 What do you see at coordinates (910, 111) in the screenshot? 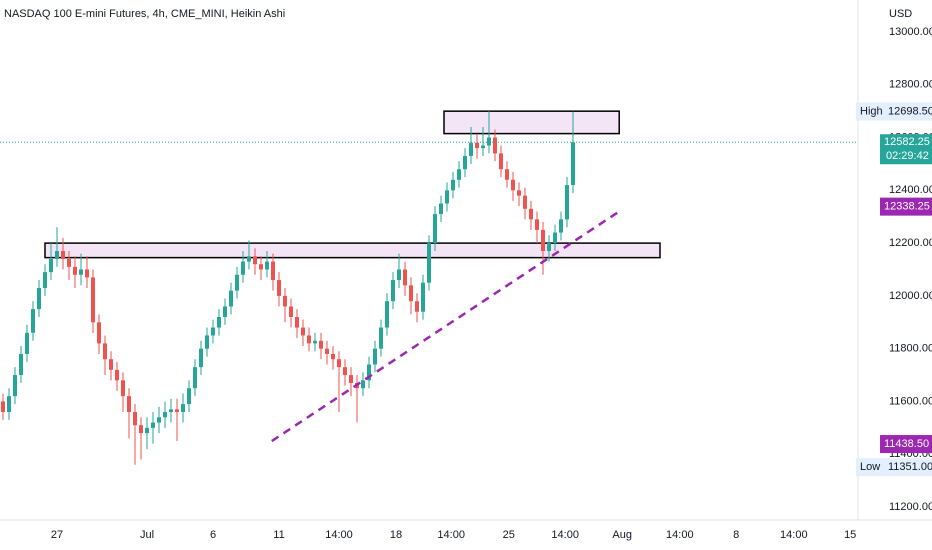
I see `price-tag-label: 12698.50` at bounding box center [910, 111].